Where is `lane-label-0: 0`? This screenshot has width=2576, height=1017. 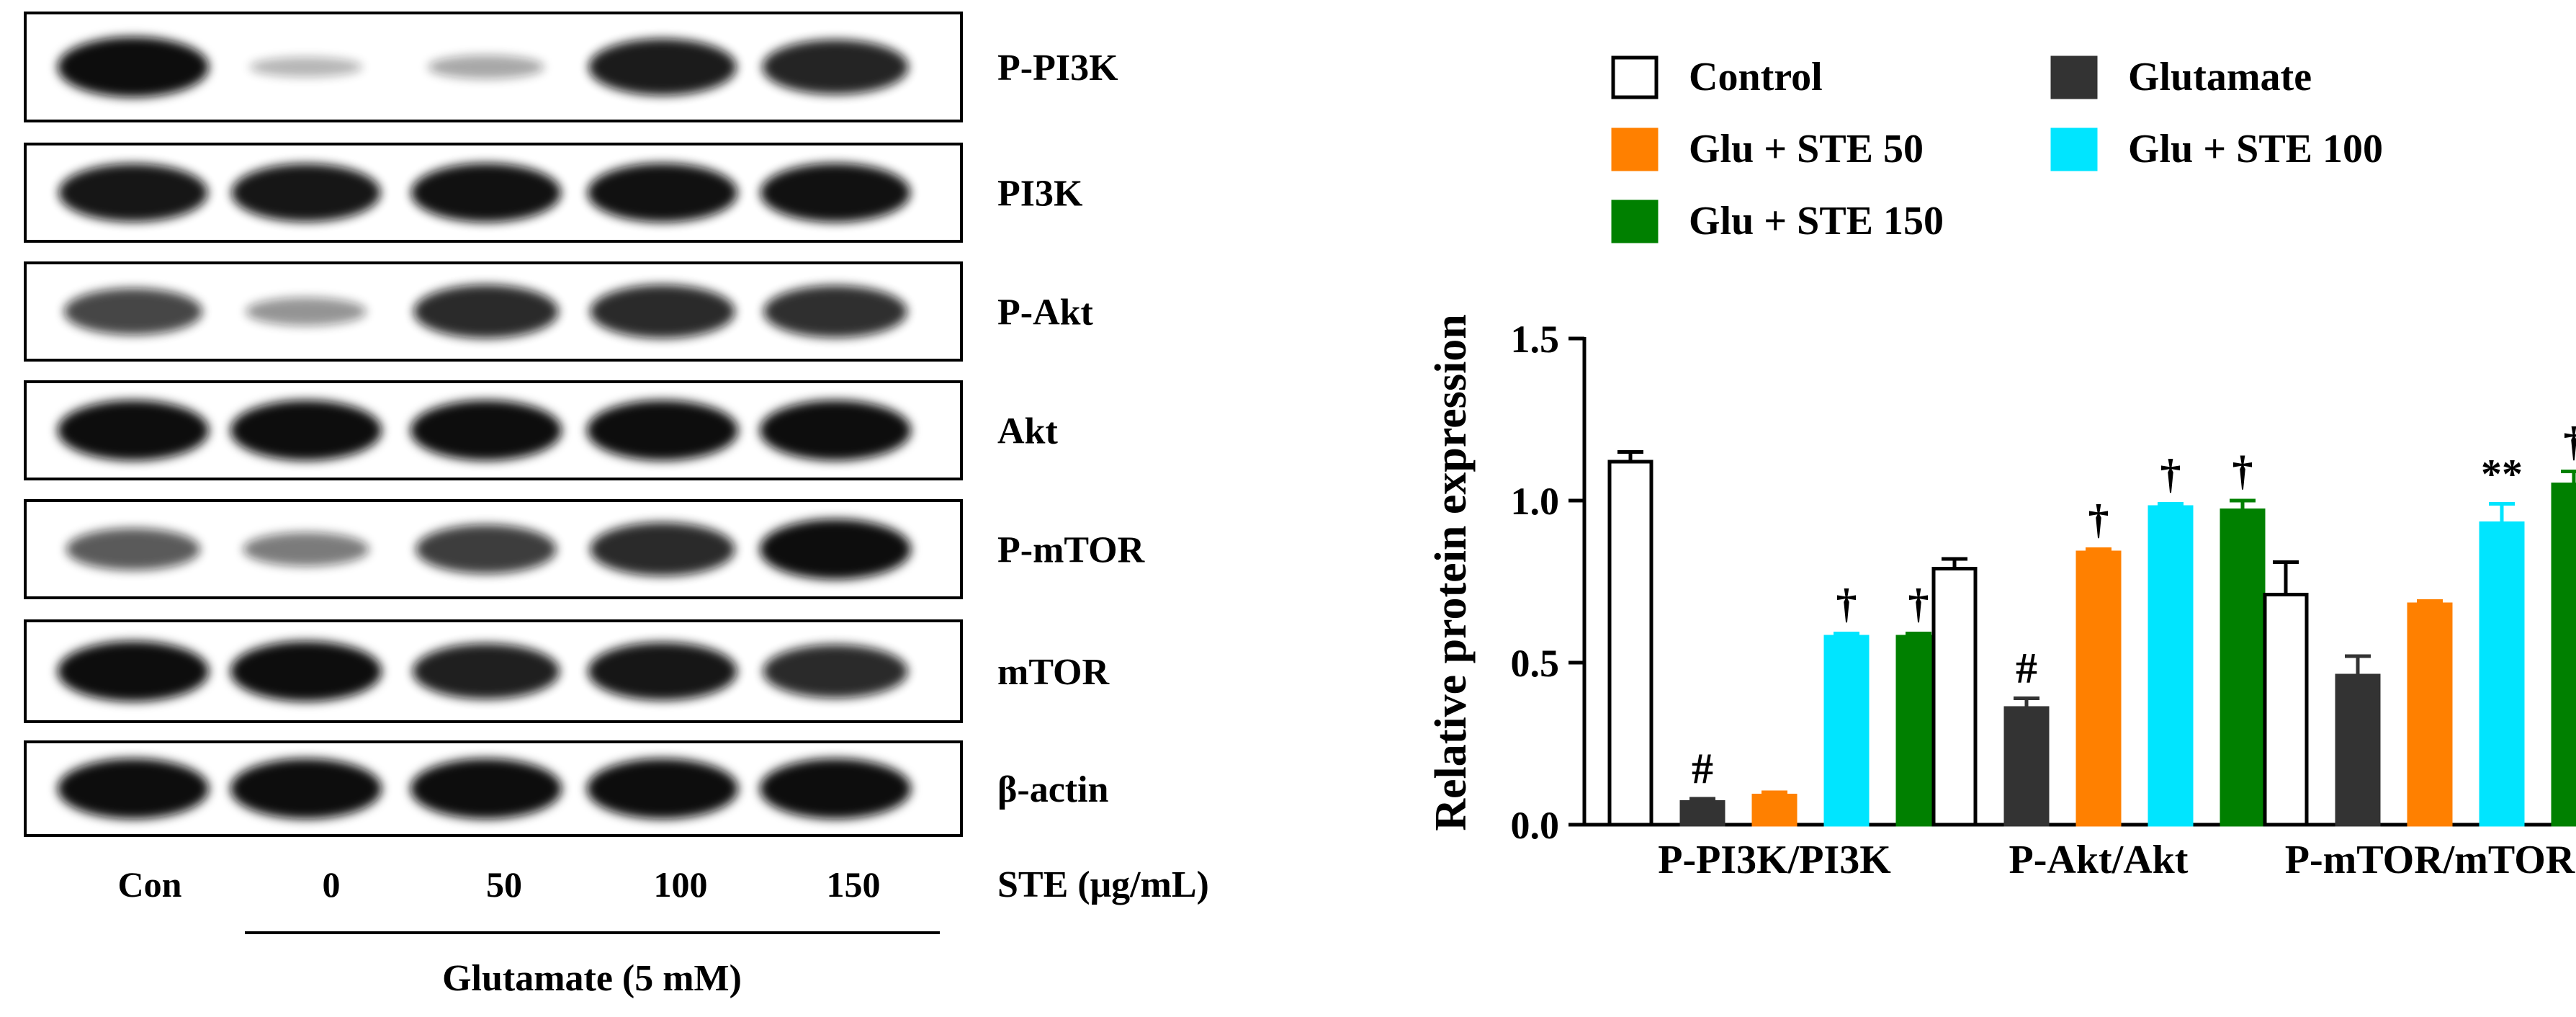 lane-label-0: 0 is located at coordinates (332, 884).